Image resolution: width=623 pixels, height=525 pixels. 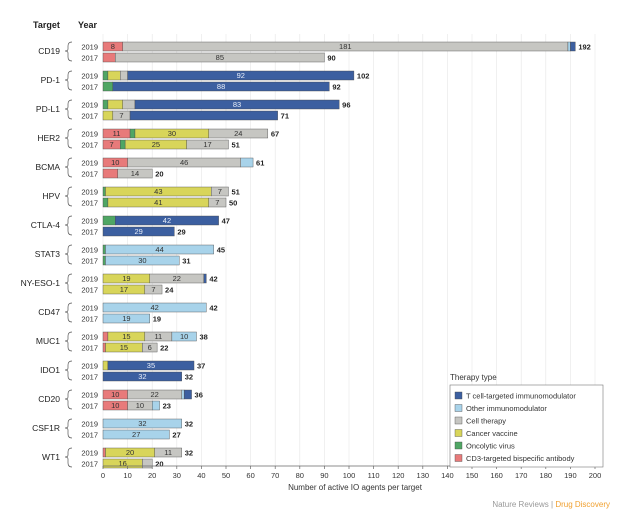 I want to click on bar-total-label: 102, so click(x=363, y=76).